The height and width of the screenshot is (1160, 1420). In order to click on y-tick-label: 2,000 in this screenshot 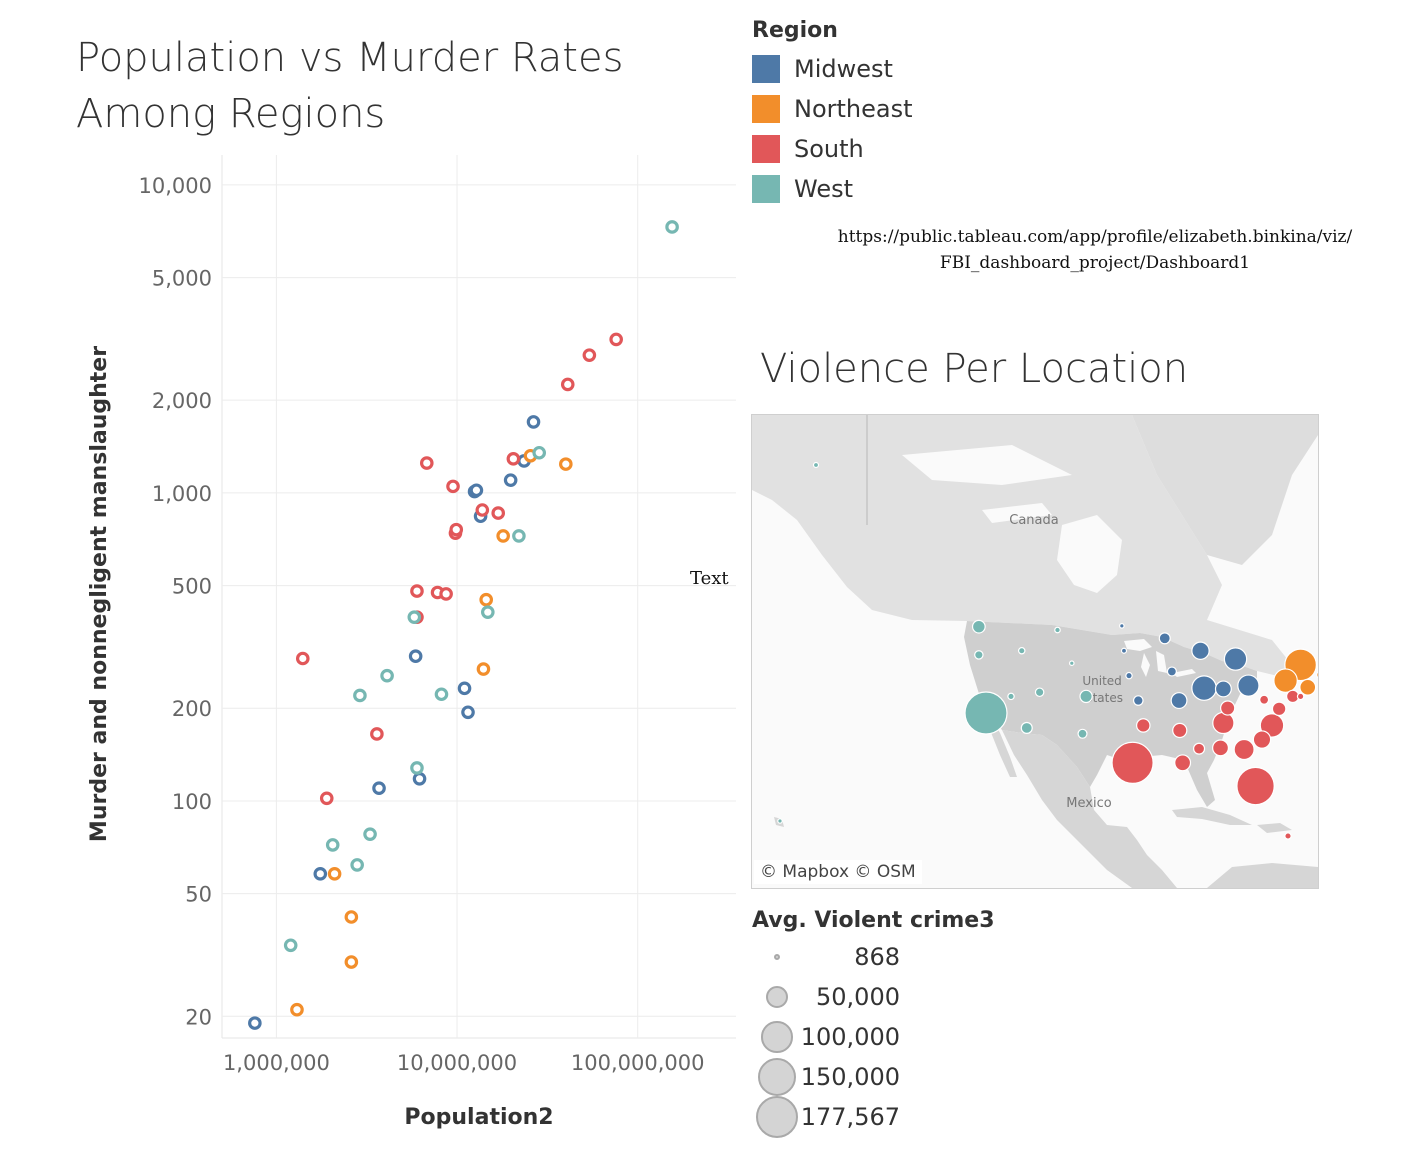, I will do `click(182, 401)`.